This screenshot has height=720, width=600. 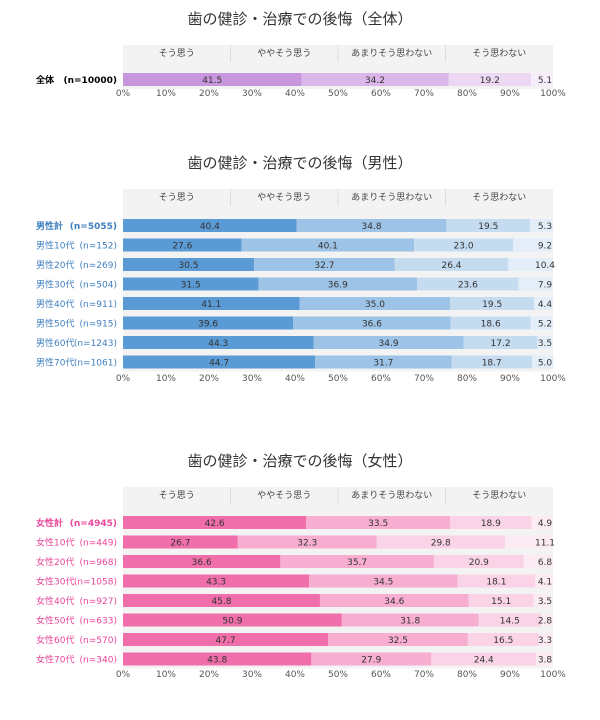 What do you see at coordinates (545, 344) in the screenshot?
I see `data-label: 3.5` at bounding box center [545, 344].